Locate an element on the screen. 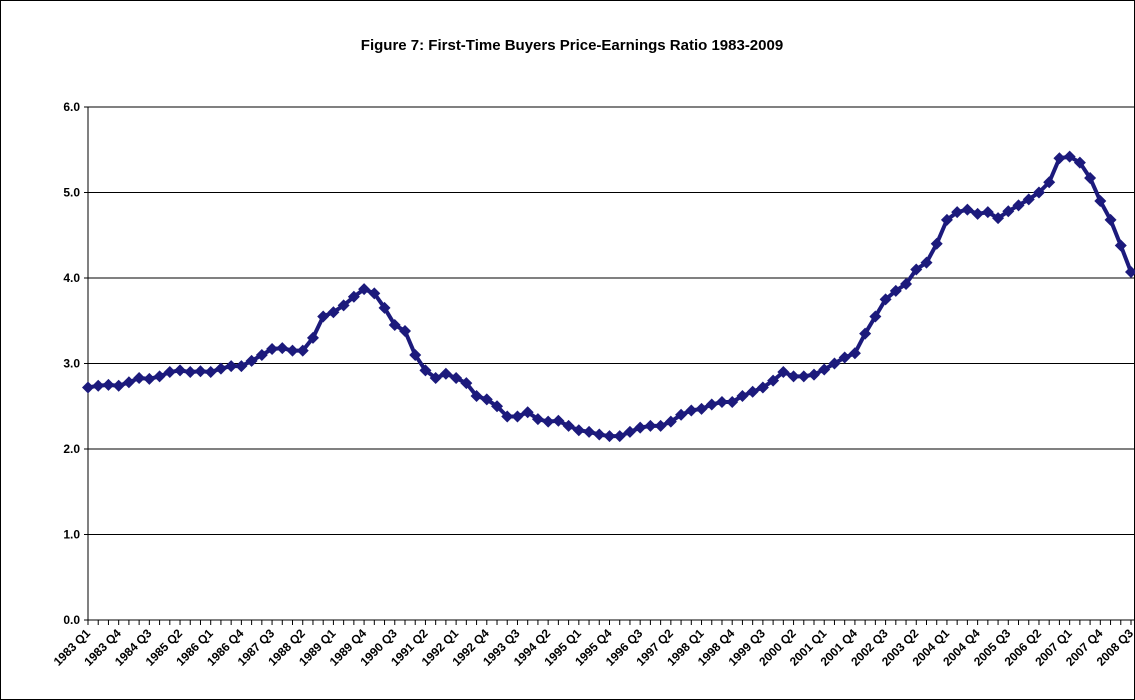 Image resolution: width=1135 pixels, height=700 pixels. y-tick-label: 2.0 is located at coordinates (71, 449).